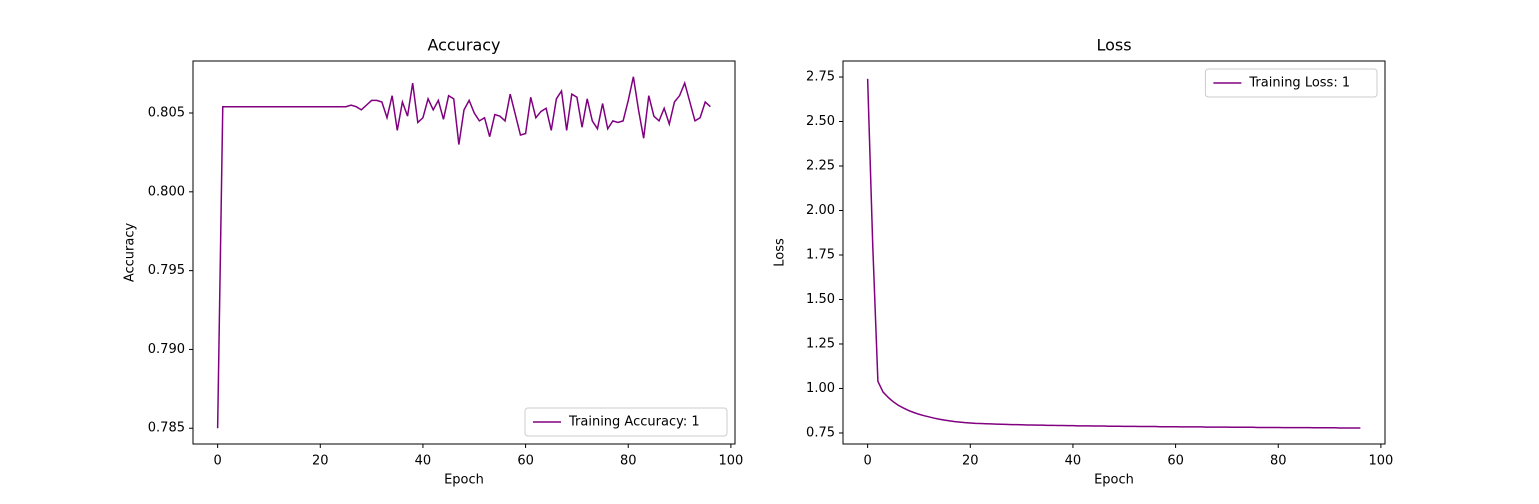 This screenshot has height=504, width=1539. I want to click on y-tick-label: 2.75, so click(820, 77).